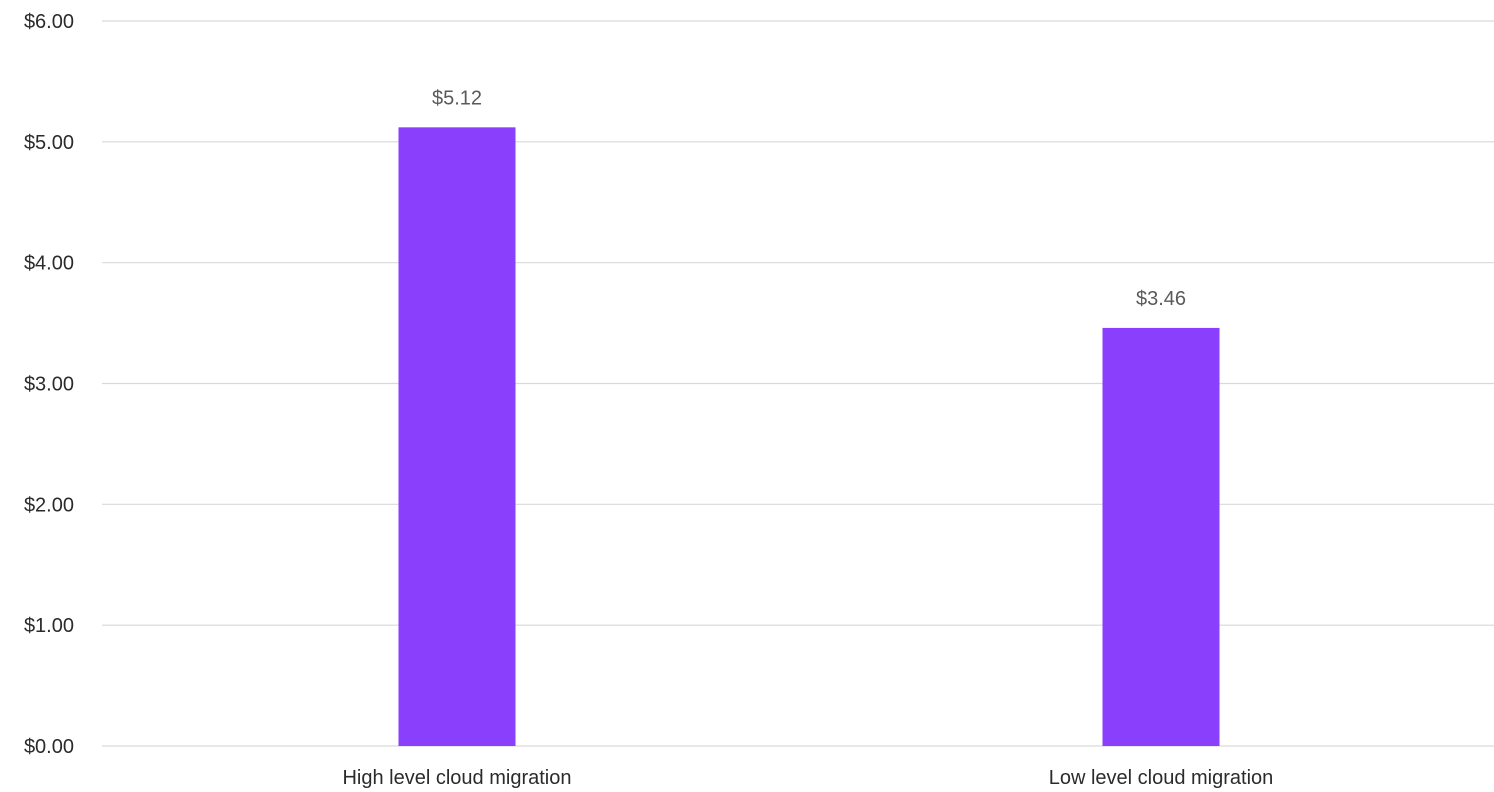 The height and width of the screenshot is (792, 1494). What do you see at coordinates (457, 98) in the screenshot?
I see `bar-data-label: $5.12` at bounding box center [457, 98].